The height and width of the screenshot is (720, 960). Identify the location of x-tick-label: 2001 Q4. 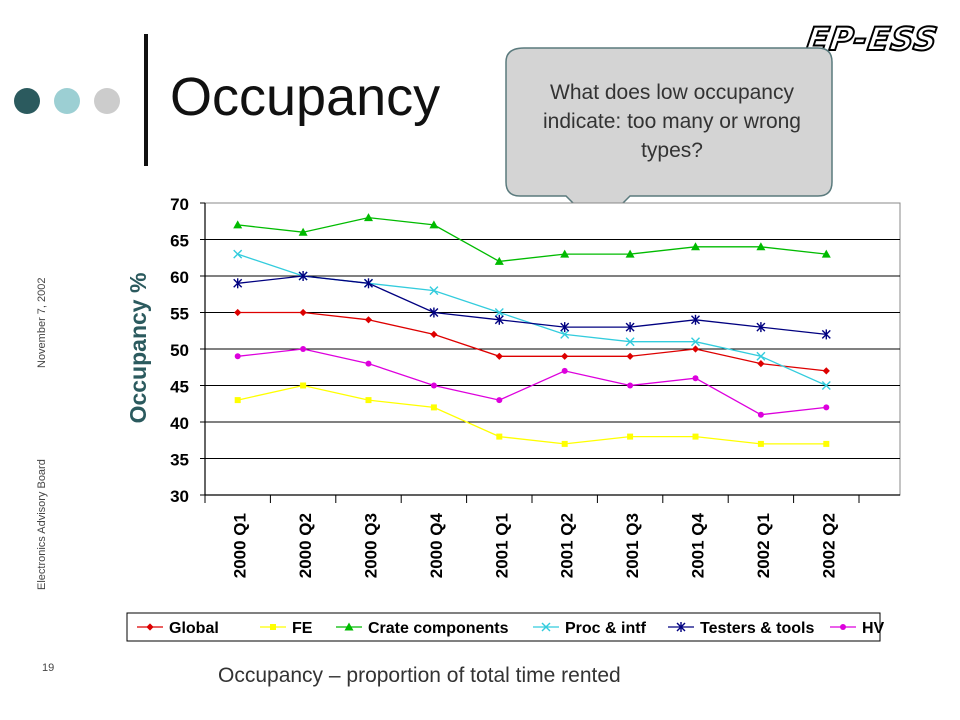
(698, 545).